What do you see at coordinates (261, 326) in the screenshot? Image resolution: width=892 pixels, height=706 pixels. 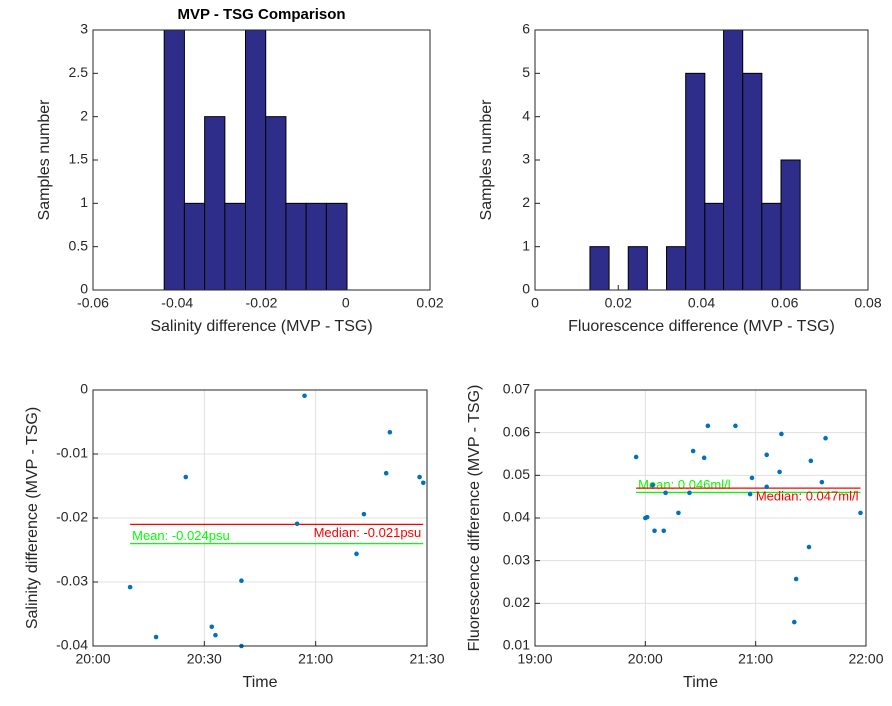 I see `x-axis-label: Salinity difference (MVP - TSG)` at bounding box center [261, 326].